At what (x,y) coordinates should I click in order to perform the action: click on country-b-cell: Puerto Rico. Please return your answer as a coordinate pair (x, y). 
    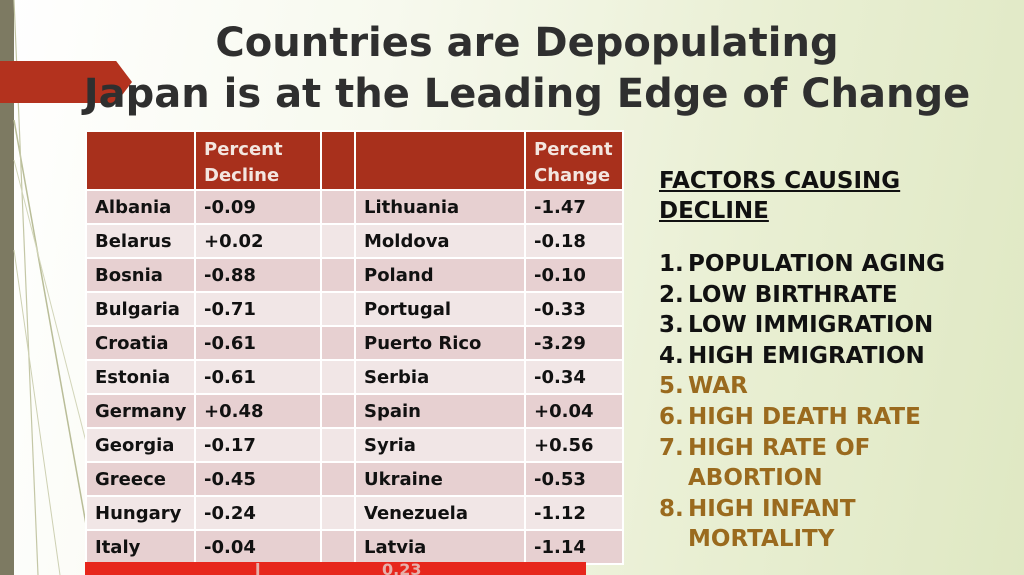
    Looking at the image, I should click on (440, 343).